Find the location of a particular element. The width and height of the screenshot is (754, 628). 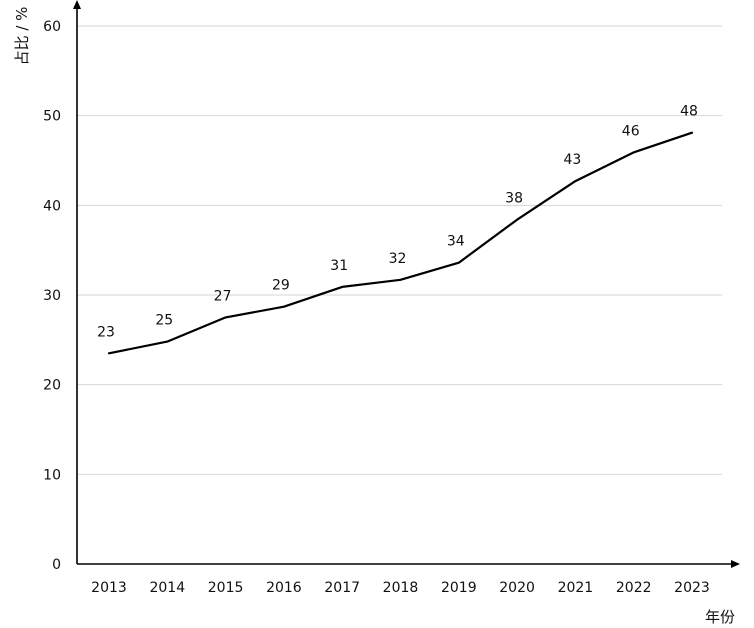

x-tick-label: 2018 is located at coordinates (401, 588).